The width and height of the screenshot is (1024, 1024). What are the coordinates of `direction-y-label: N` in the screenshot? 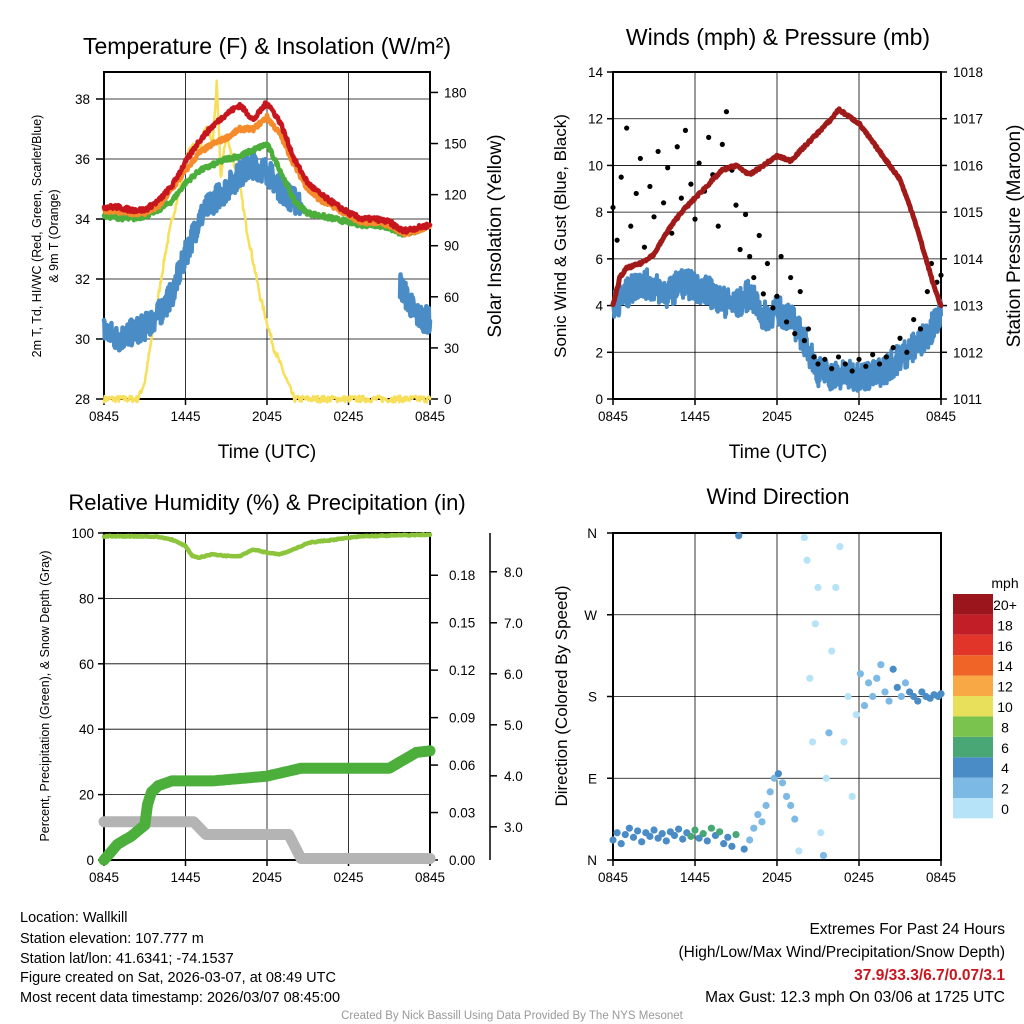 It's located at (592, 533).